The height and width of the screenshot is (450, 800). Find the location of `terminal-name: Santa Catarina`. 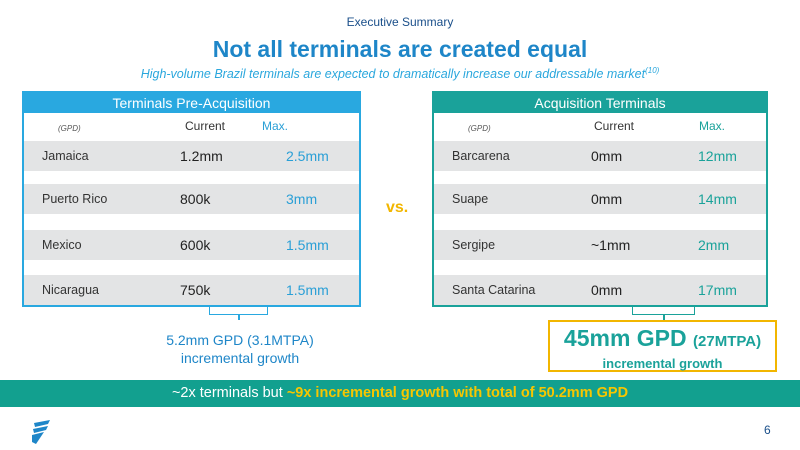

terminal-name: Santa Catarina is located at coordinates (494, 290).